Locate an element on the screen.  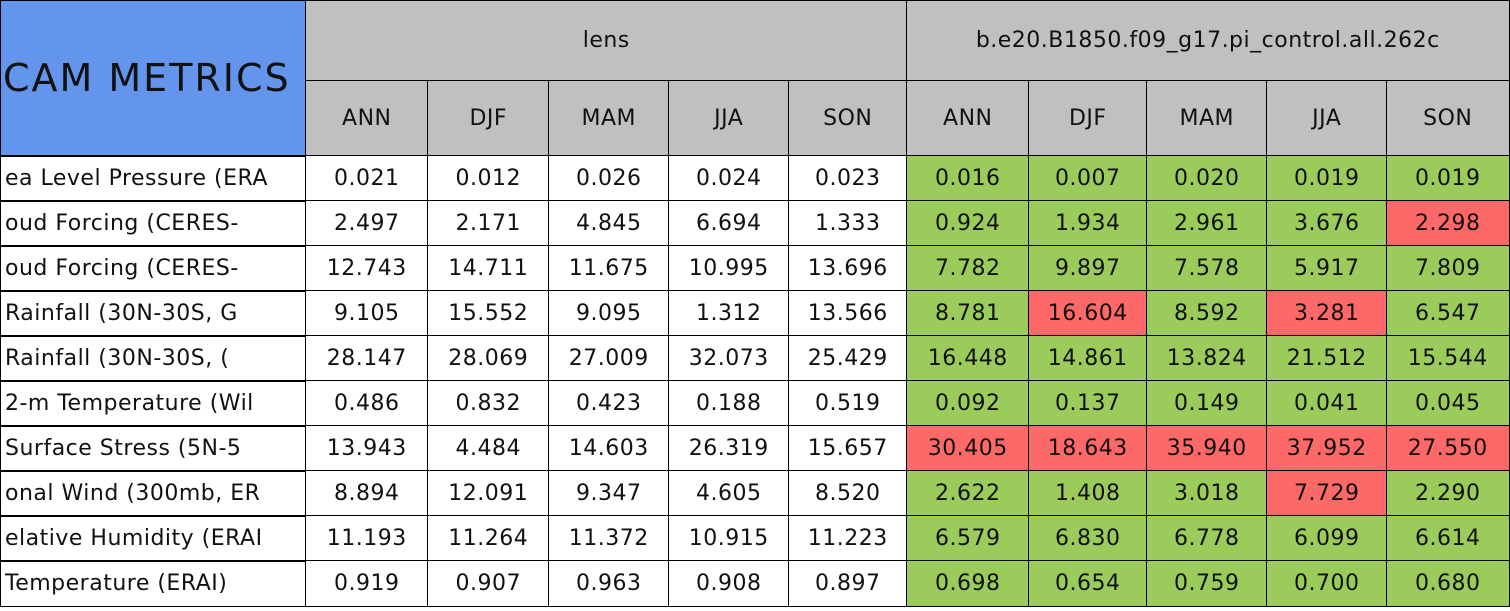
group-header: b.e20.B1850.f09_g17.pi_control.all.262c is located at coordinates (1208, 41).